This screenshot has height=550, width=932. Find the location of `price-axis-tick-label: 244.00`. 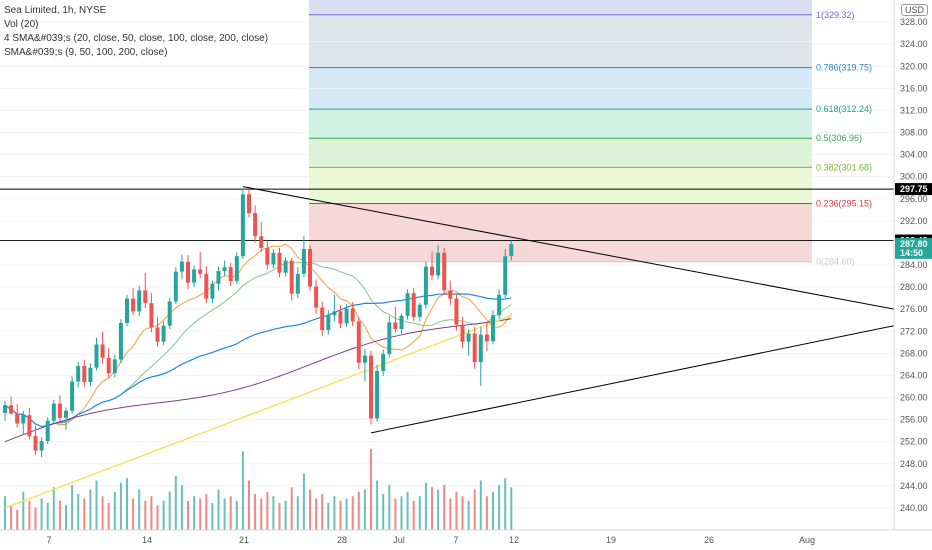

price-axis-tick-label: 244.00 is located at coordinates (914, 486).